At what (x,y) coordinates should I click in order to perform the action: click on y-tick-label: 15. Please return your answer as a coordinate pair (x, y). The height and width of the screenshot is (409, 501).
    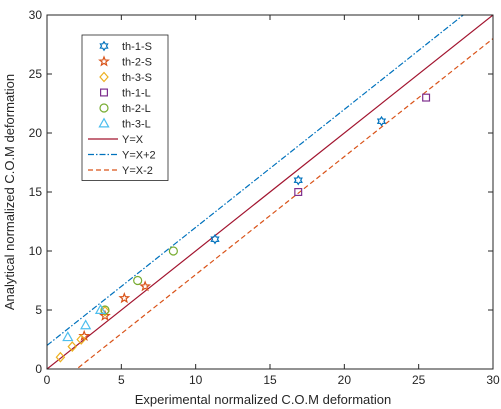
    Looking at the image, I should click on (36, 192).